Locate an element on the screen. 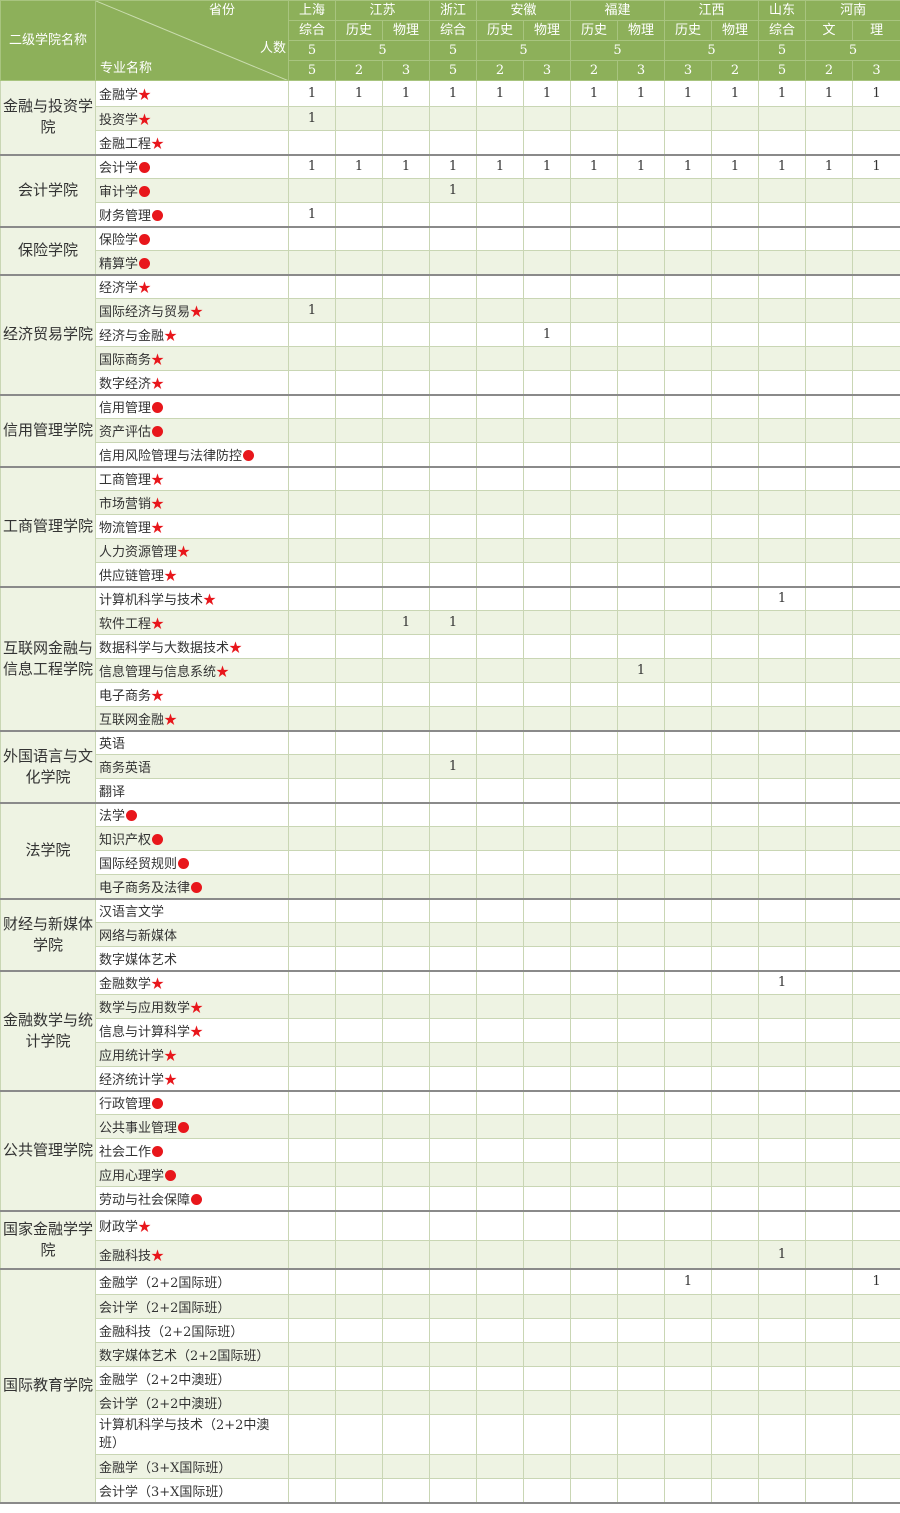 The width and height of the screenshot is (900, 1513). major-name: 金融工程 is located at coordinates (125, 144).